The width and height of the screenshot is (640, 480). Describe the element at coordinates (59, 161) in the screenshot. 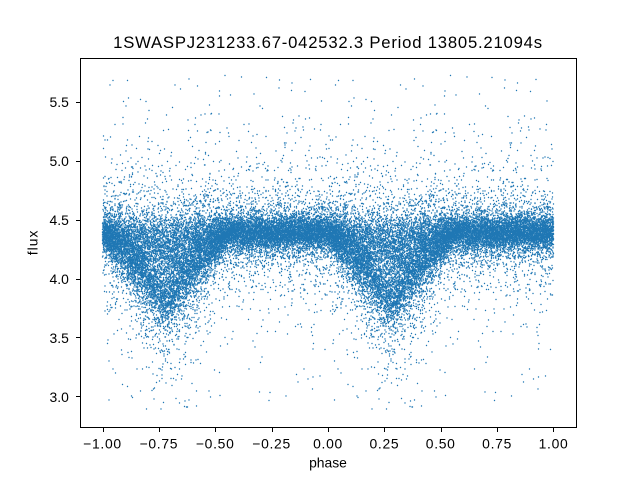

I see `svg-text: 5.0` at that location.